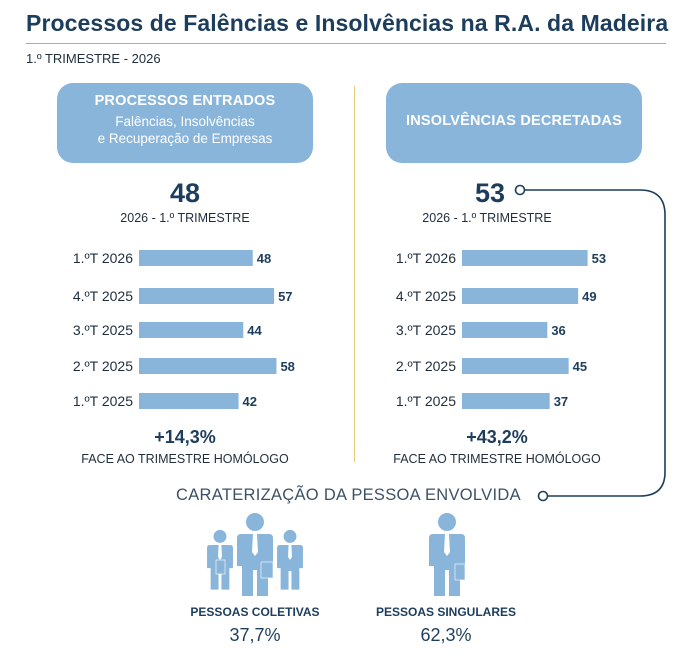 Image resolution: width=700 pixels, height=654 pixels. What do you see at coordinates (446, 612) in the screenshot?
I see `pessoas-singulares-label: PESSOAS SINGULARES` at bounding box center [446, 612].